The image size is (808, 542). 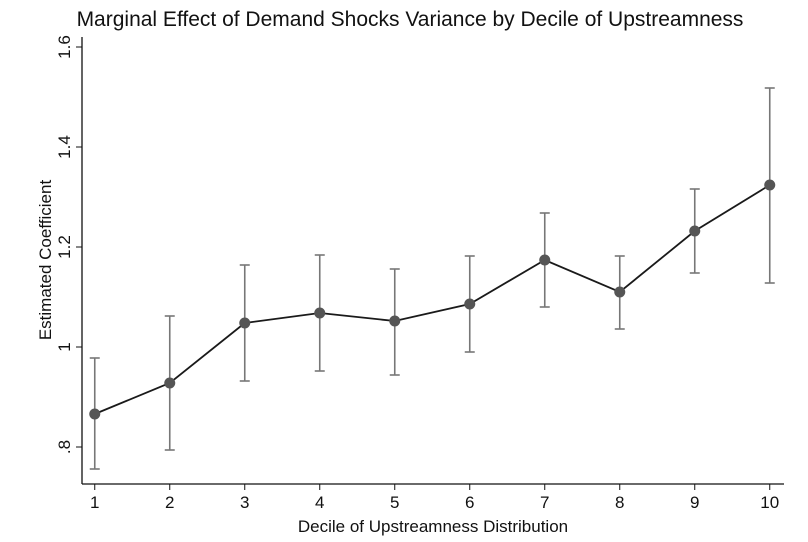 What do you see at coordinates (45, 260) in the screenshot?
I see `y-axis-label: Estimated Coefficient` at bounding box center [45, 260].